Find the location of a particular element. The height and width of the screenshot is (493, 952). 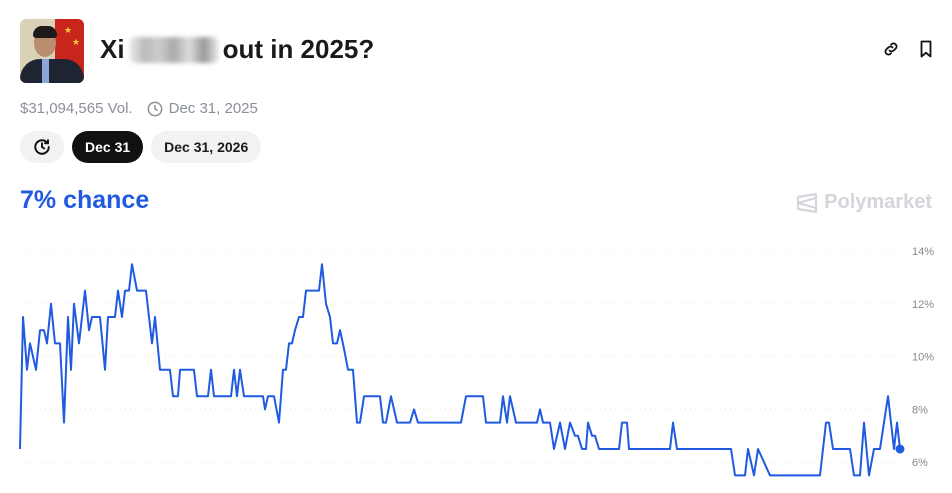

chip-dec-31: Dec 31 is located at coordinates (108, 147).